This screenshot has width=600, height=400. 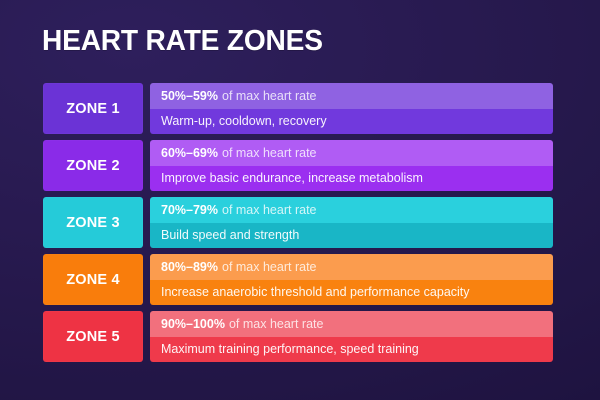 What do you see at coordinates (230, 235) in the screenshot?
I see `zone-description: Build speed and strength` at bounding box center [230, 235].